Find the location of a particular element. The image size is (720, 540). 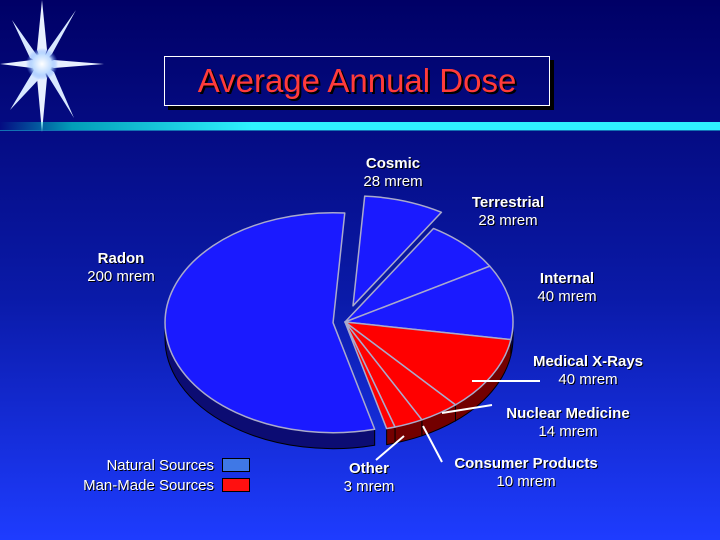

label-nuclear-medicine-value: 14 mrem is located at coordinates (568, 431).